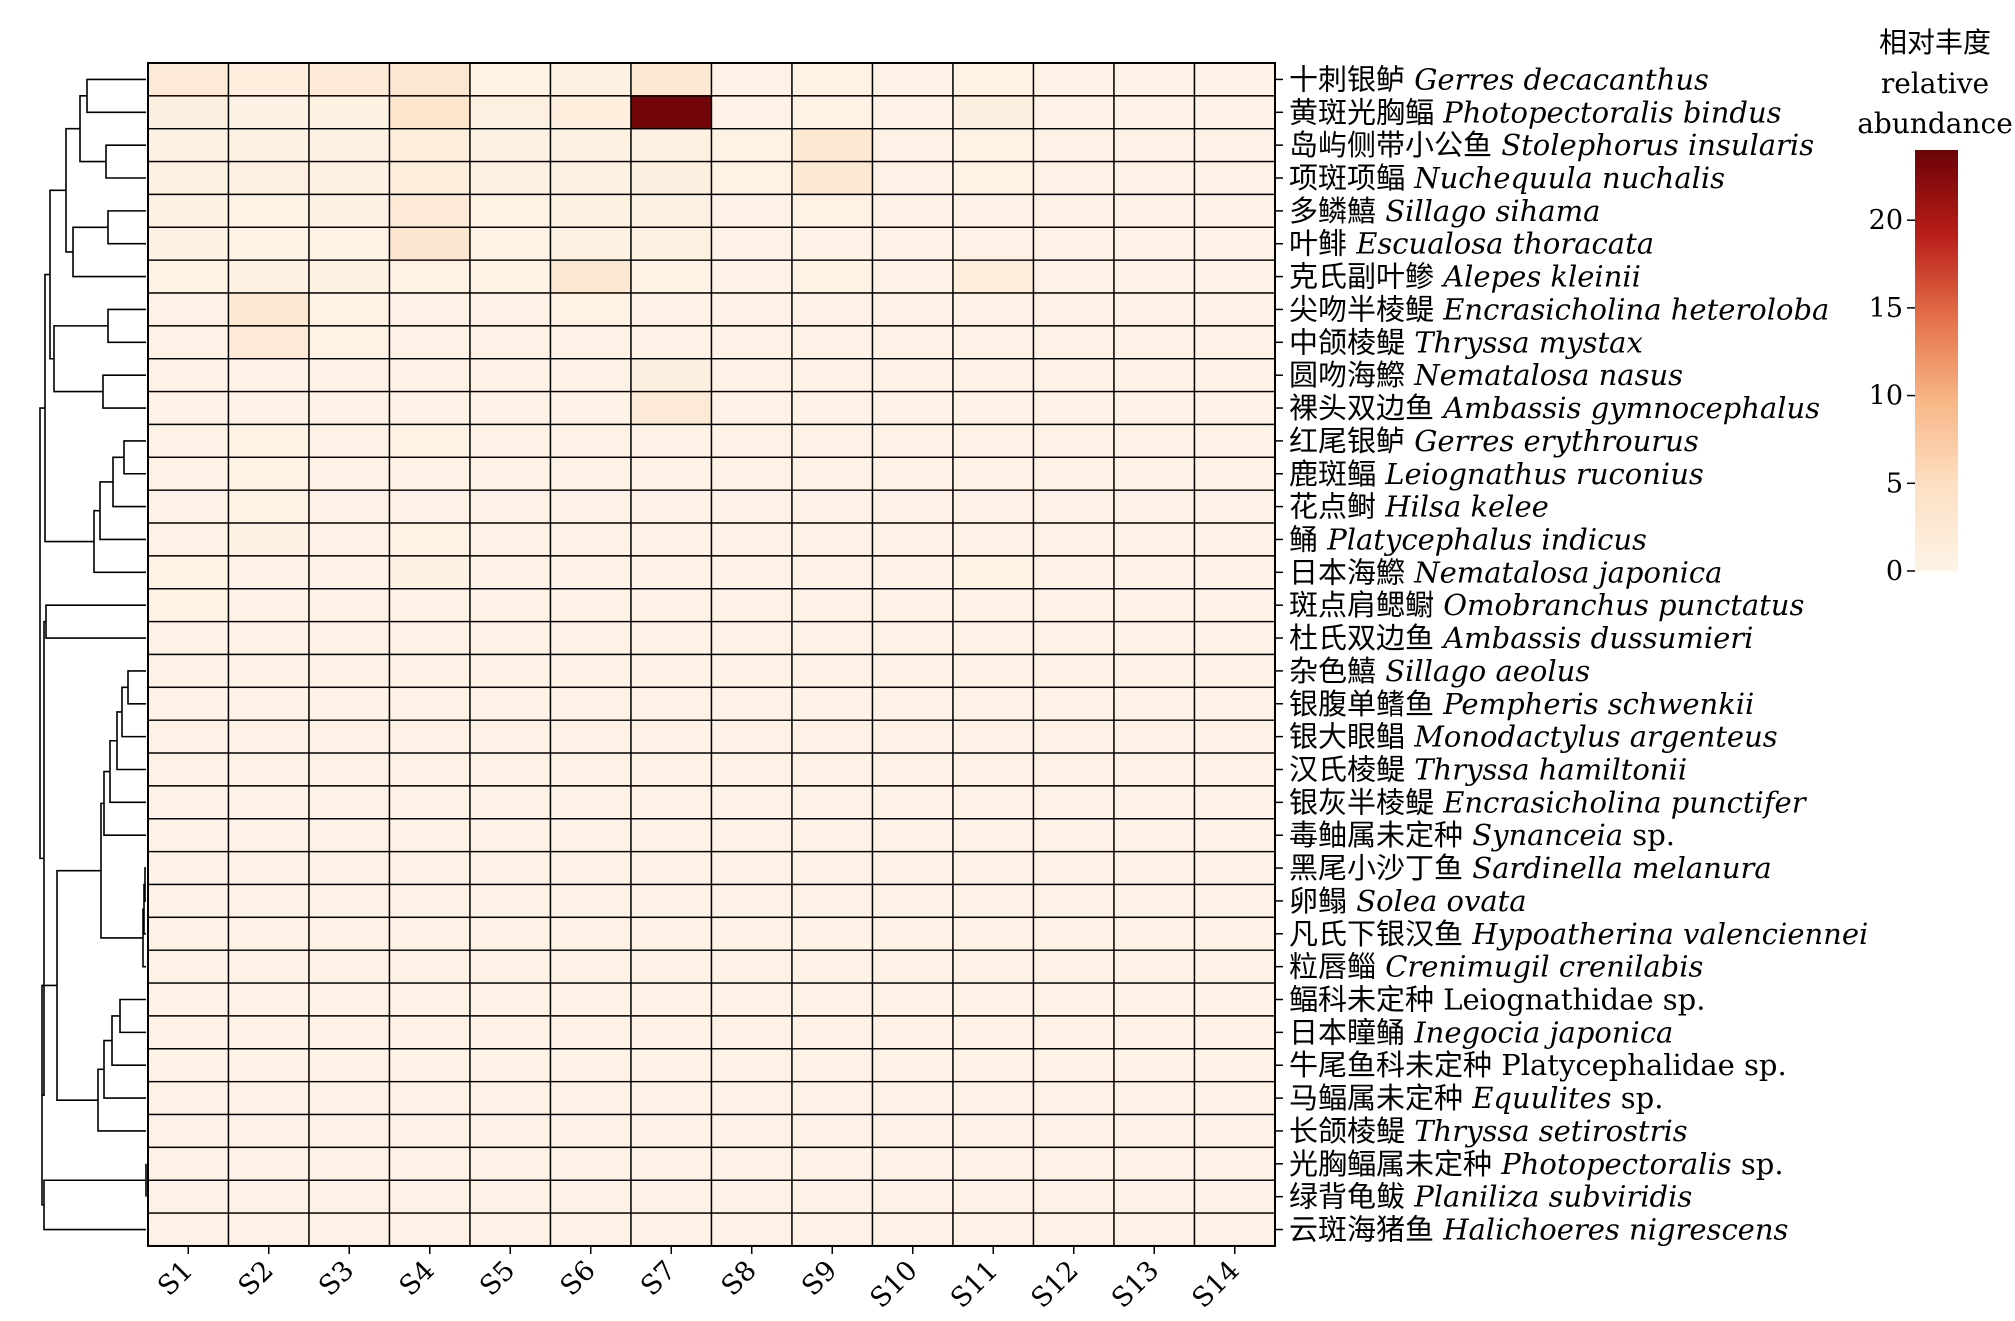  I want to click on row-label: 鲬 Platycephalus indicus, so click(1468, 539).